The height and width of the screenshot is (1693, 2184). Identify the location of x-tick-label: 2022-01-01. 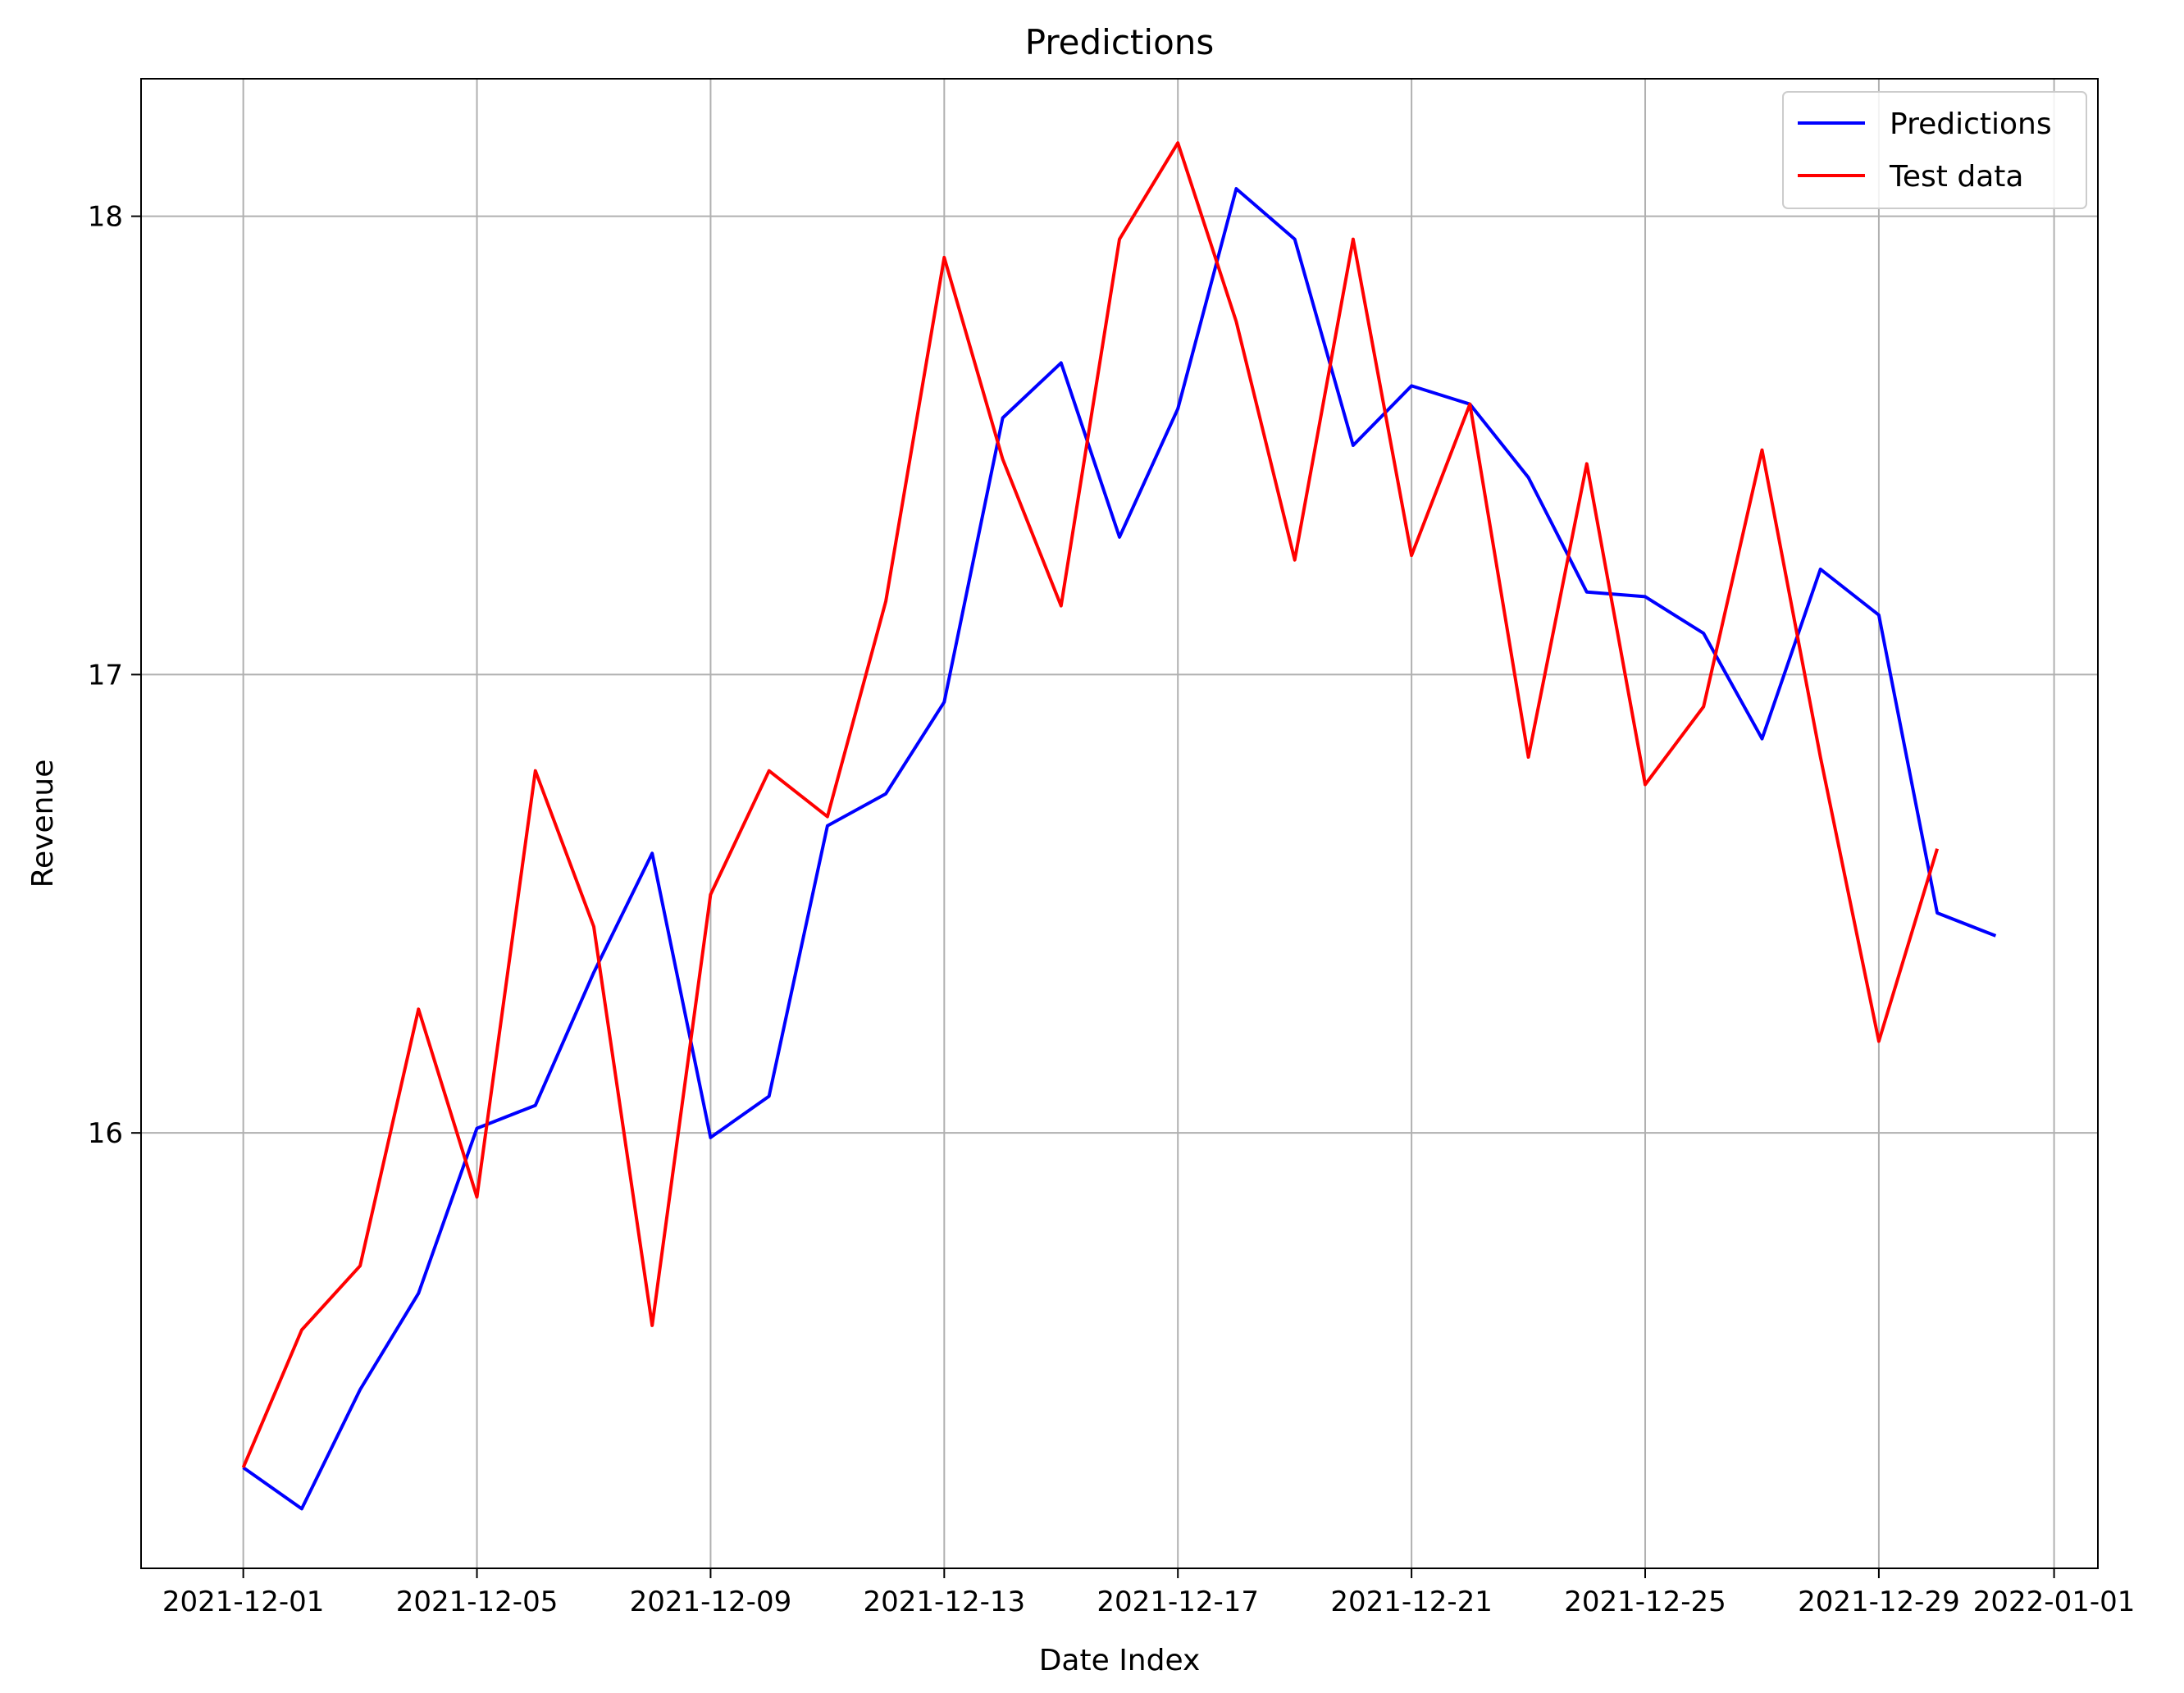
(2054, 1602).